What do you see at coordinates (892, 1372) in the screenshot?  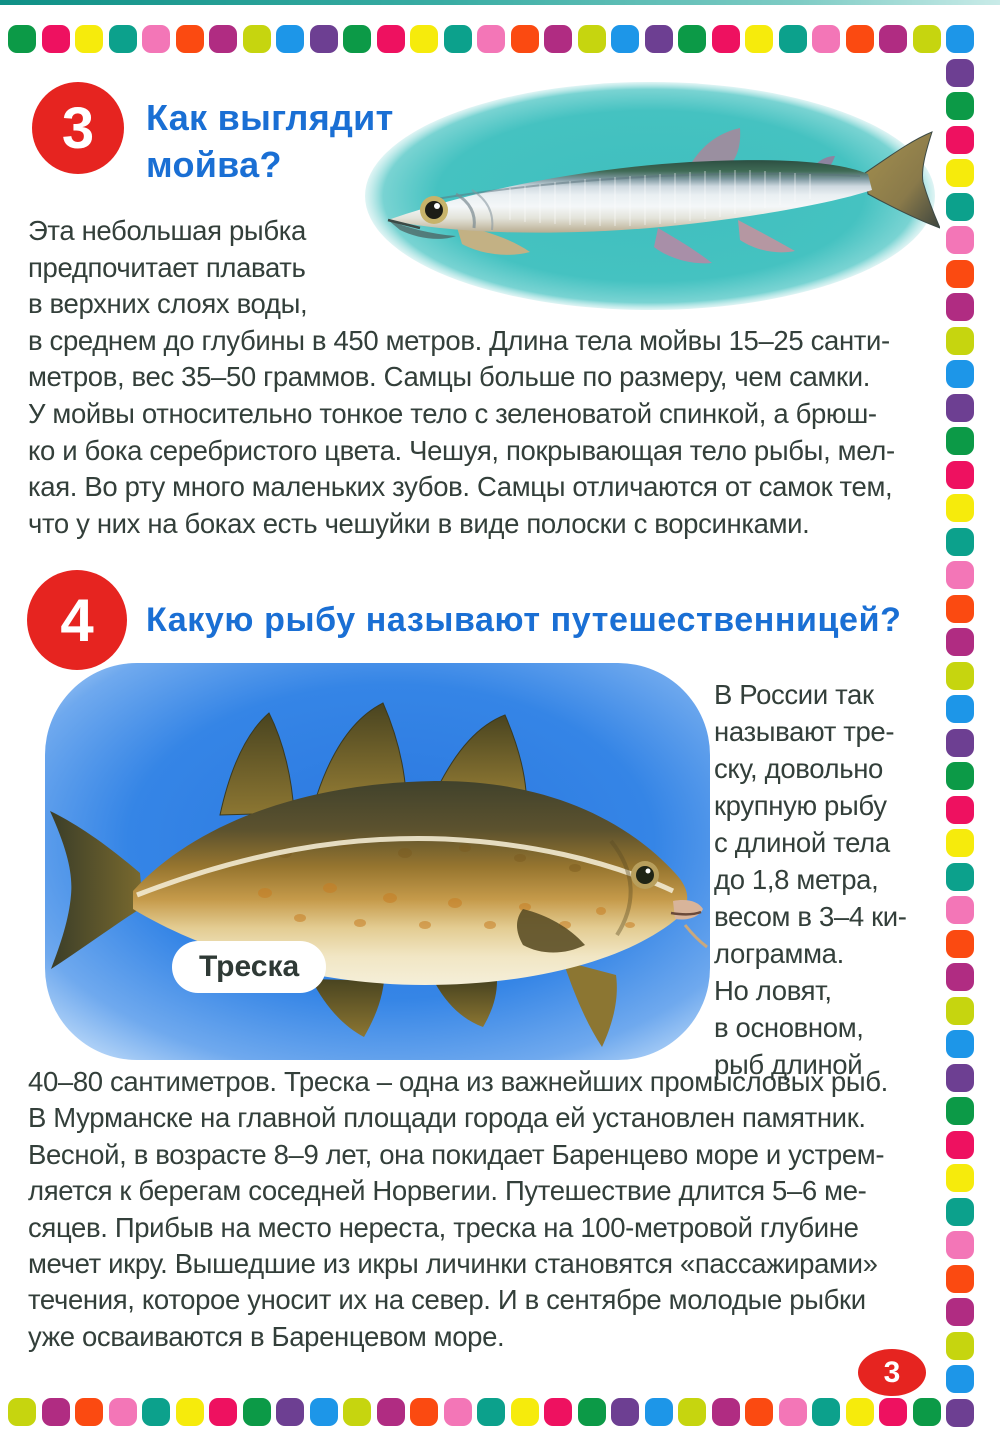 I see `page-number-badge: 3` at bounding box center [892, 1372].